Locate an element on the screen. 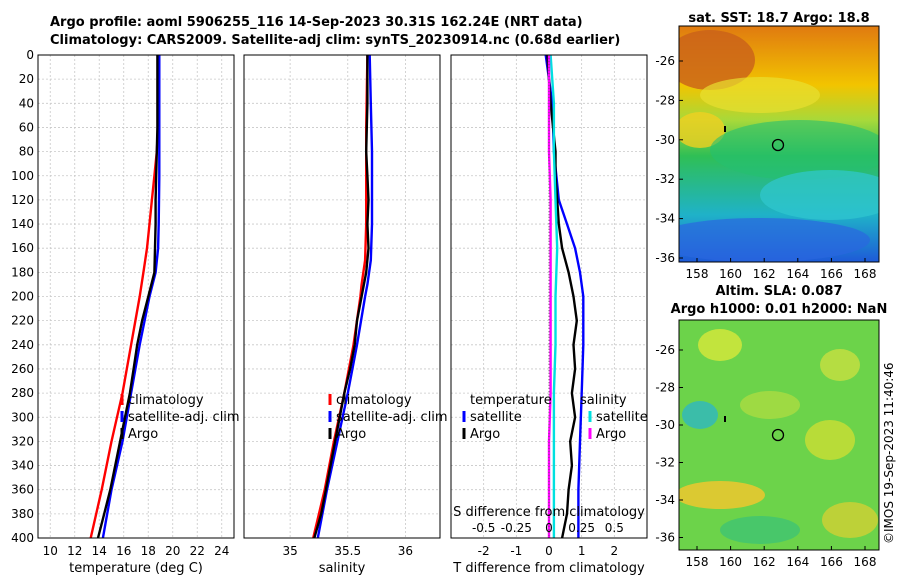 The height and width of the screenshot is (580, 900). sla-orange-blob is located at coordinates (722, 495).